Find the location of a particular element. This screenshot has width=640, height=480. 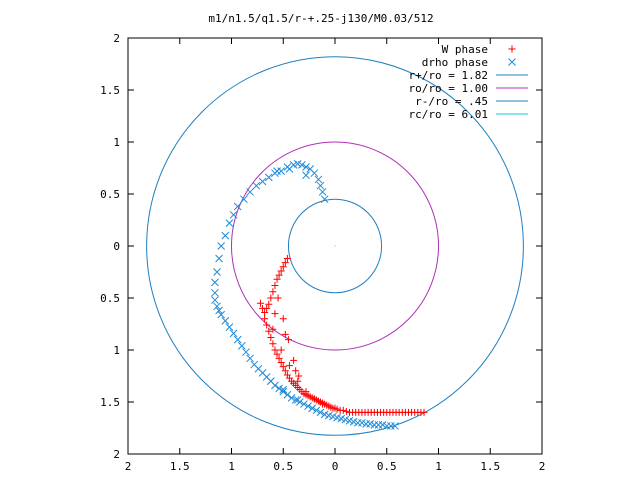

legend-label: r+/ro = 1.82 is located at coordinates (448, 75).